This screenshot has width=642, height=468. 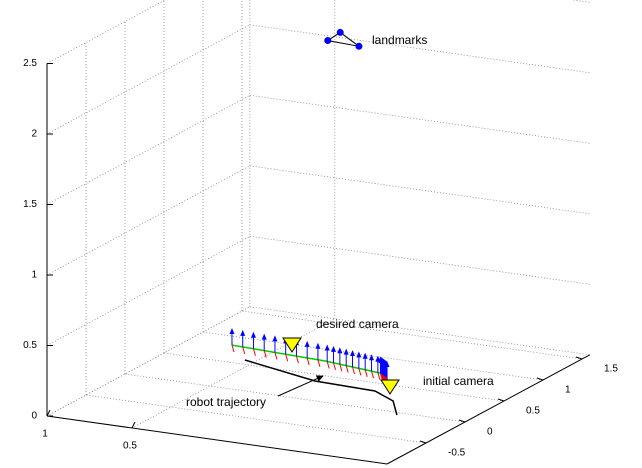 What do you see at coordinates (357, 324) in the screenshot?
I see `annotation: desired camera` at bounding box center [357, 324].